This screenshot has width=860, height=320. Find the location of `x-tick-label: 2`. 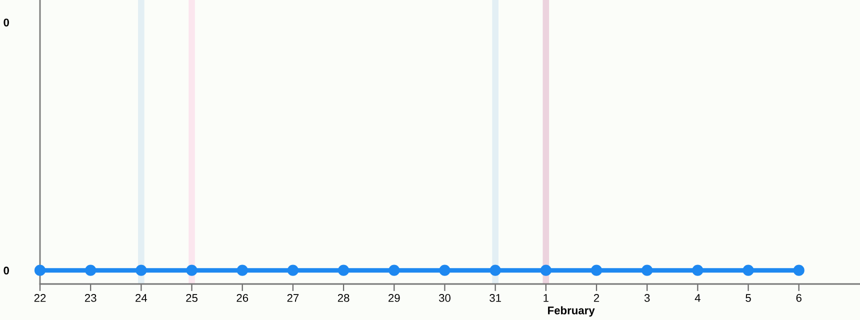

x-tick-label: 2 is located at coordinates (597, 298).